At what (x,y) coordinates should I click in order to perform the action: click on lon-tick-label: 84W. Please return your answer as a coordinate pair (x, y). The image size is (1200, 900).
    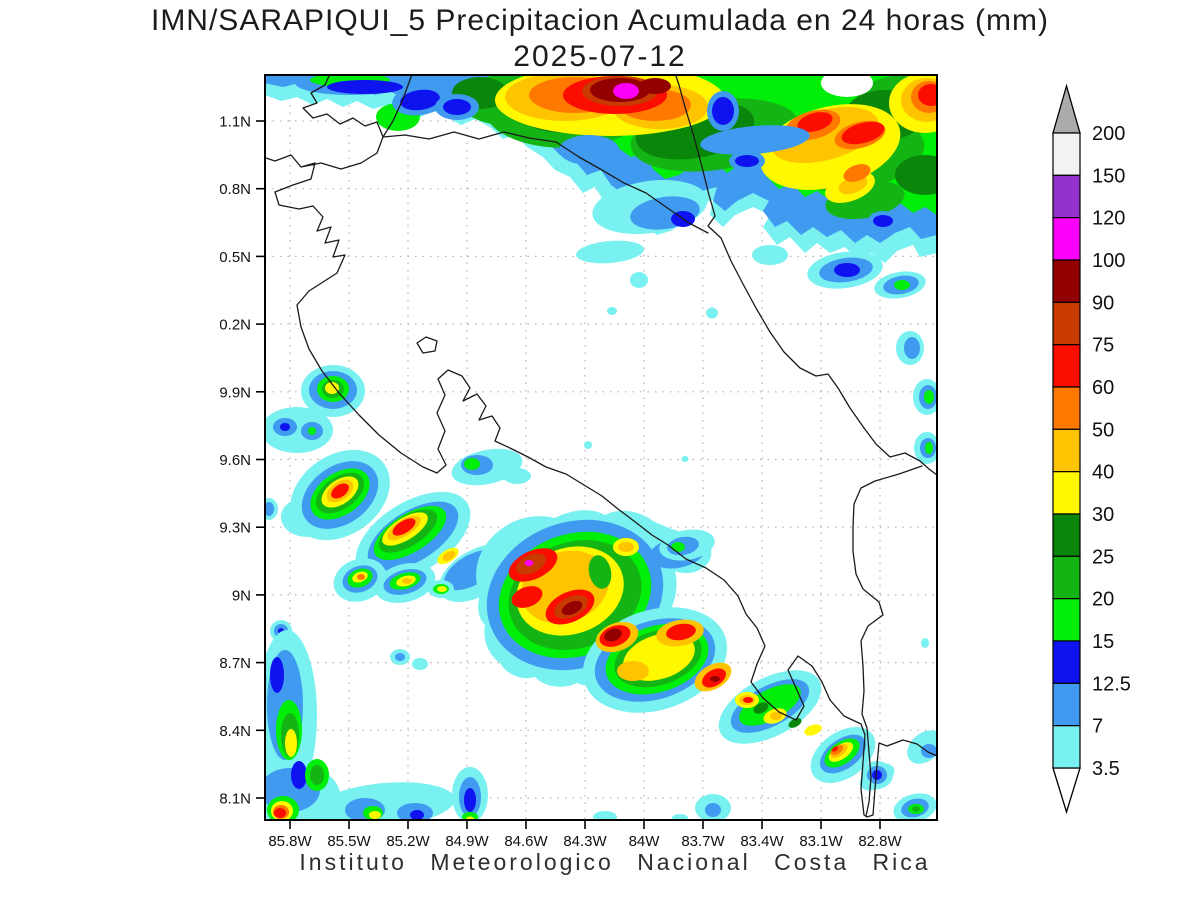
    Looking at the image, I should click on (645, 841).